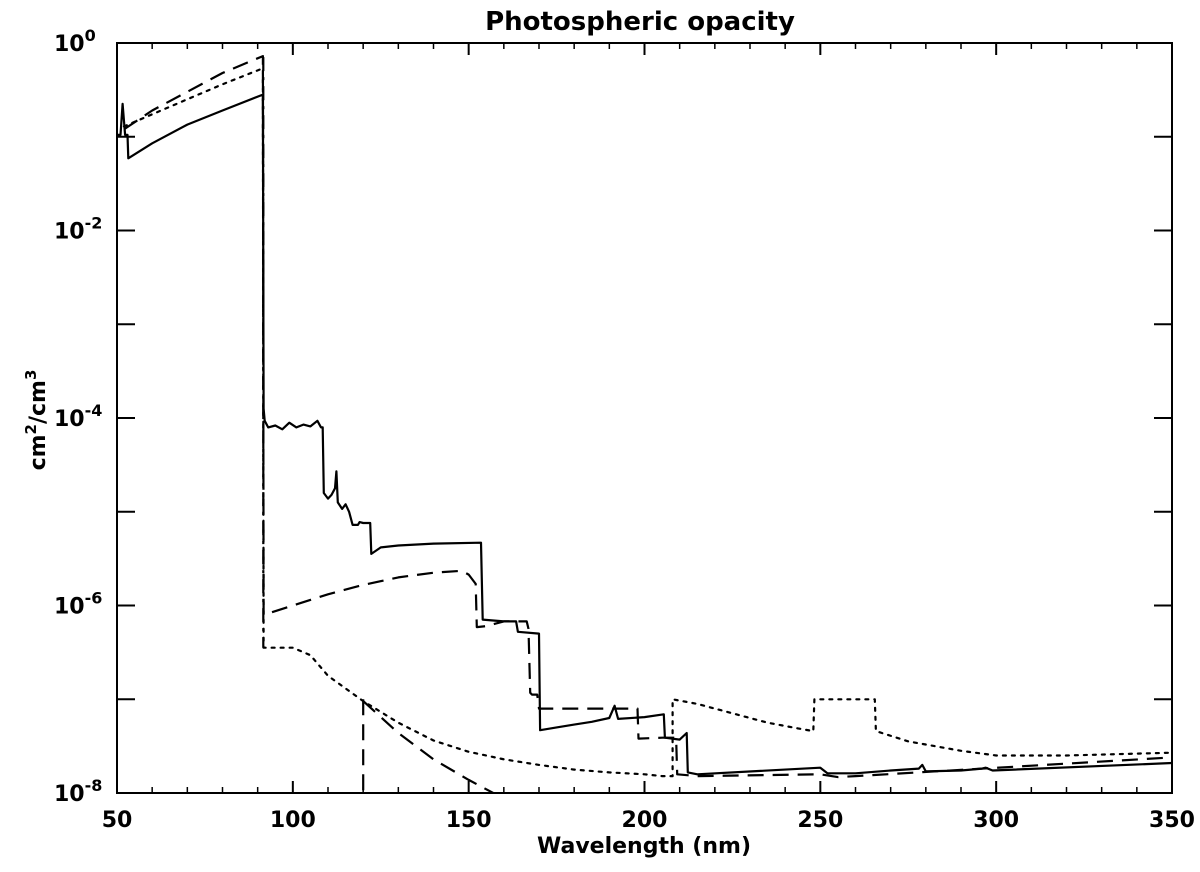  I want to click on series-dashed-line, so click(429, 746).